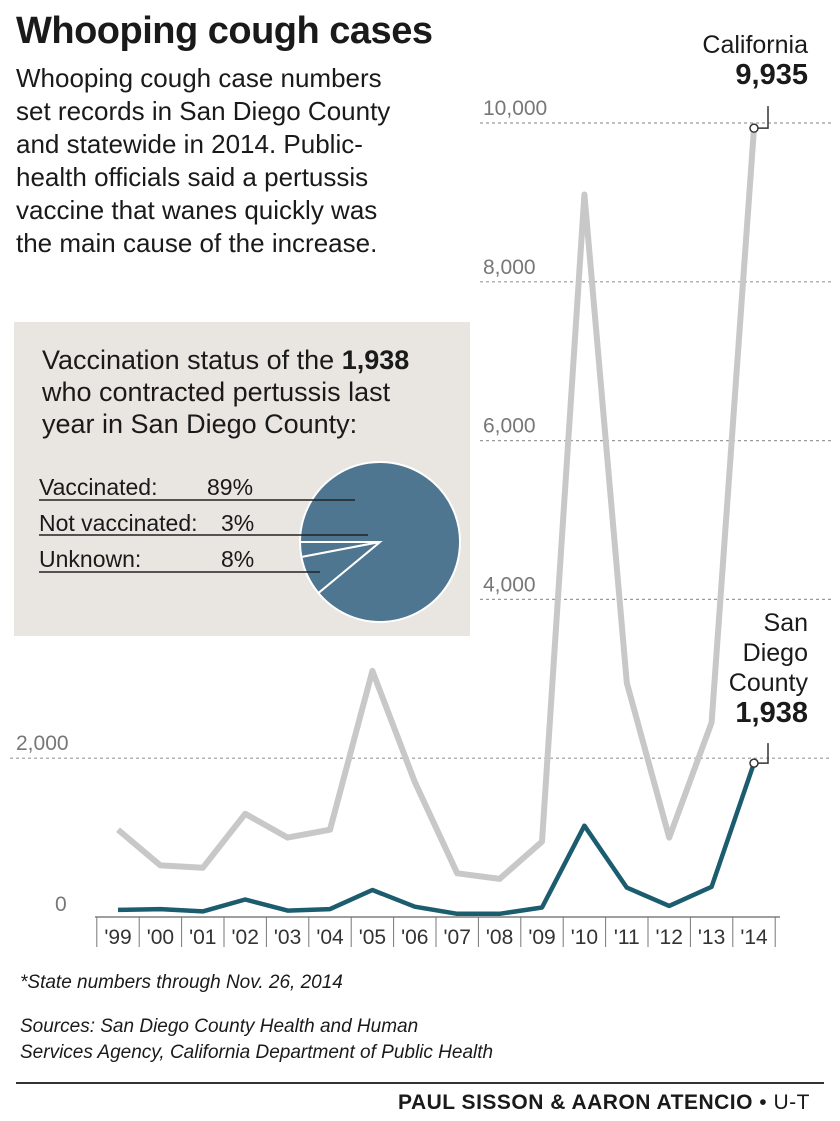  I want to click on intro-line: health officials said a pertussis, so click(192, 177).